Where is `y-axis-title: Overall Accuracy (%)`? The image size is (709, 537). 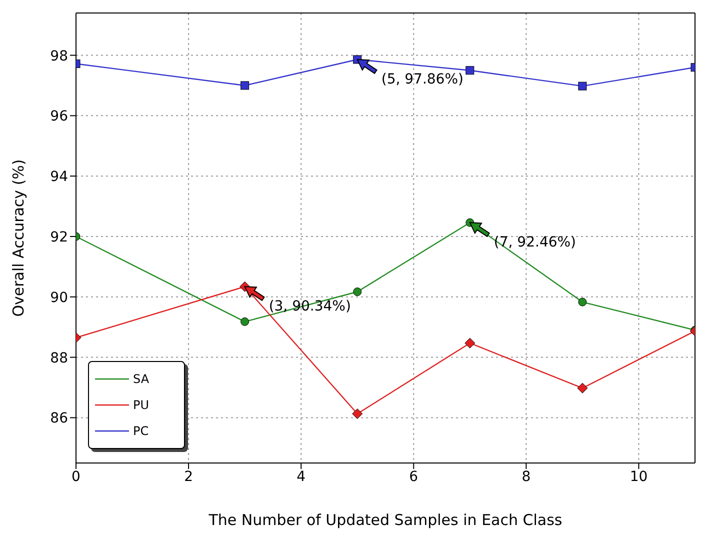 y-axis-title: Overall Accuracy (%) is located at coordinates (18, 238).